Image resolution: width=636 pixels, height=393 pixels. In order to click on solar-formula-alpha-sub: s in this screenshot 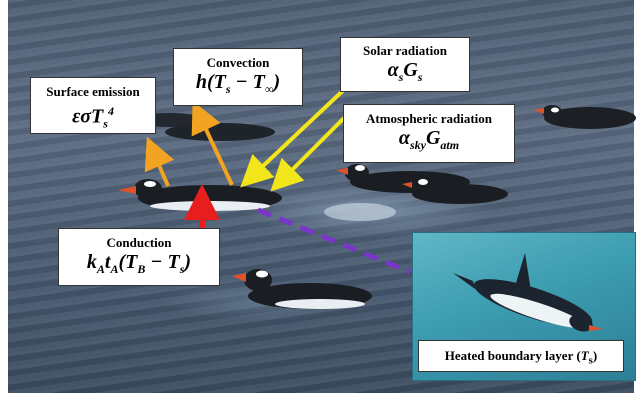, I will do `click(401, 77)`.